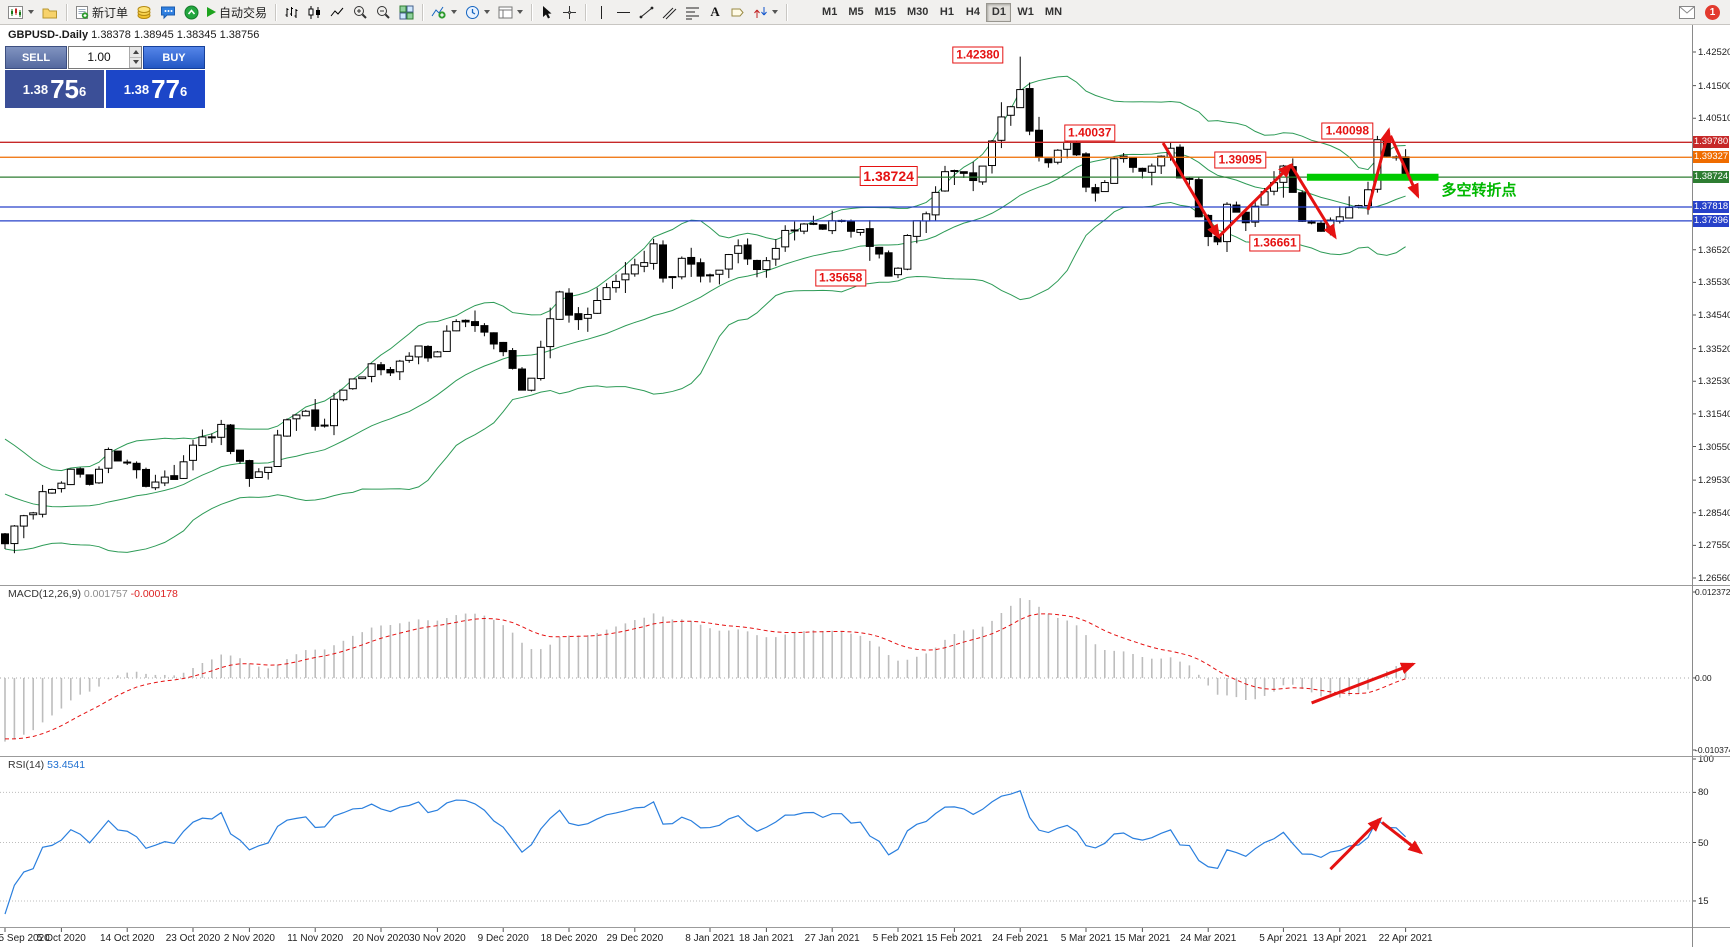 The image size is (1730, 947). What do you see at coordinates (83, 91) in the screenshot?
I see `sell-price-fraction: 6` at bounding box center [83, 91].